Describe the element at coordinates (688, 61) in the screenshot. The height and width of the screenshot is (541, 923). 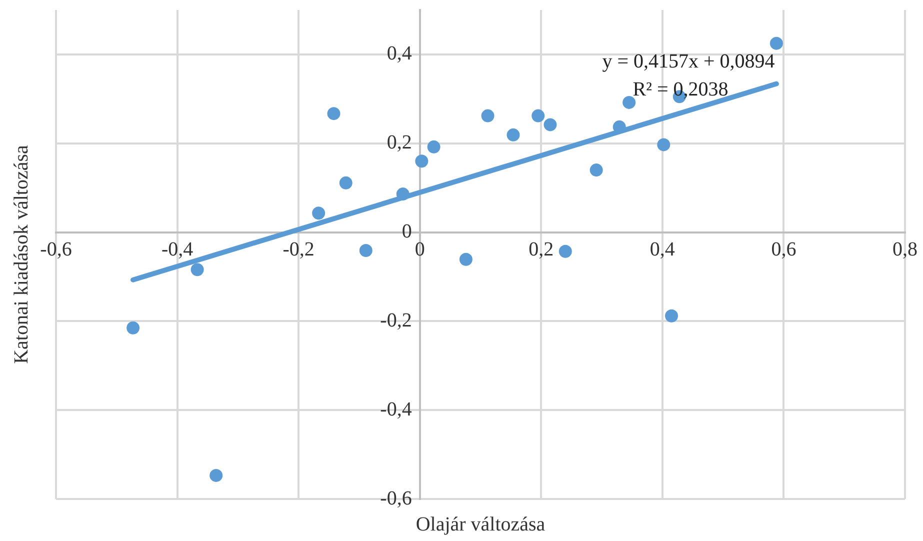
I see `annotation: y = 0,4157x + 0,0894` at that location.